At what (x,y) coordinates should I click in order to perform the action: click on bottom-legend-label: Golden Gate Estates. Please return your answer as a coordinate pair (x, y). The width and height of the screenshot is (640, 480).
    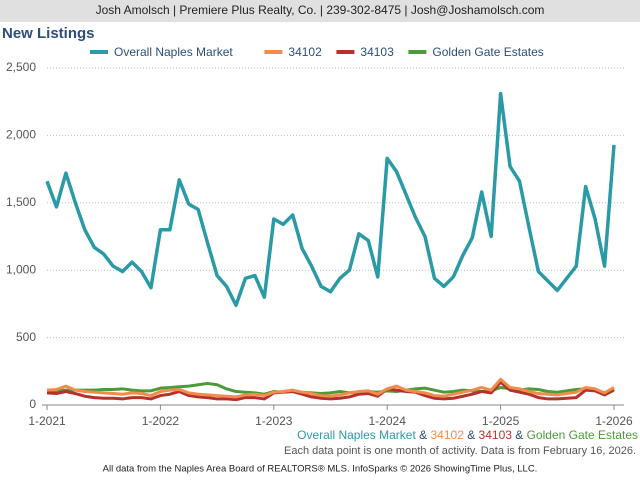
    Looking at the image, I should click on (582, 435).